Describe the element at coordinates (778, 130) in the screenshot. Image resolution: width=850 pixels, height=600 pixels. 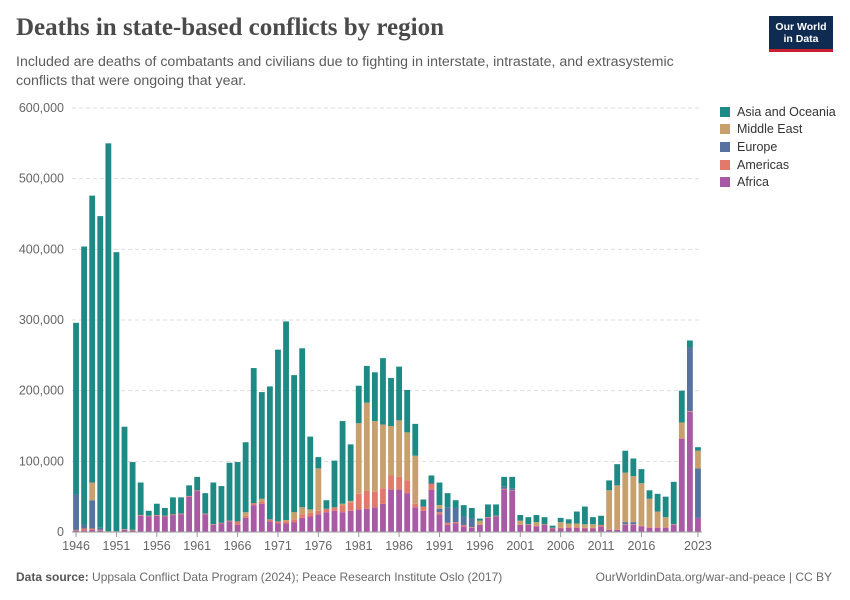
I see `legend-item: Middle East` at that location.